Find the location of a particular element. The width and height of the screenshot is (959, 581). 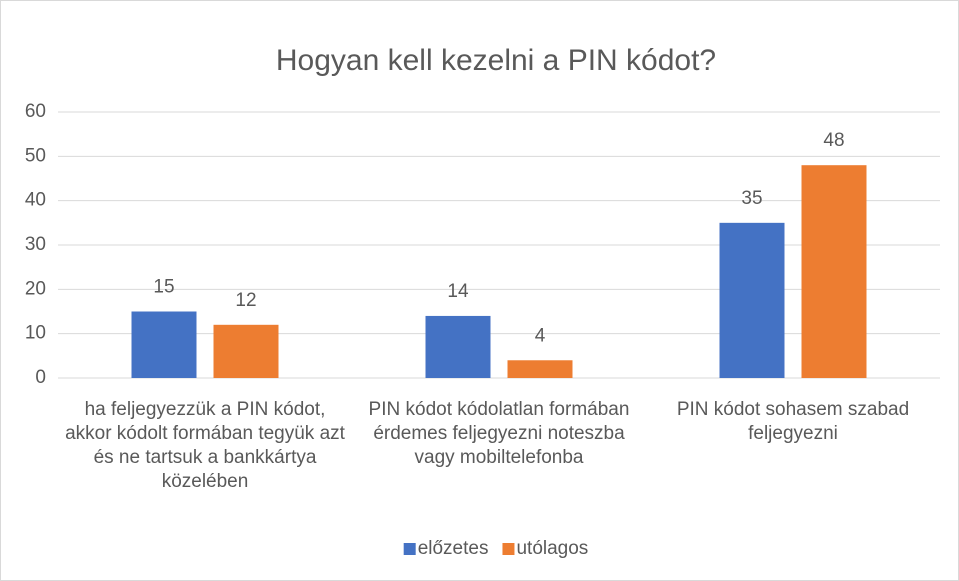

data-label: 15 is located at coordinates (163, 287).